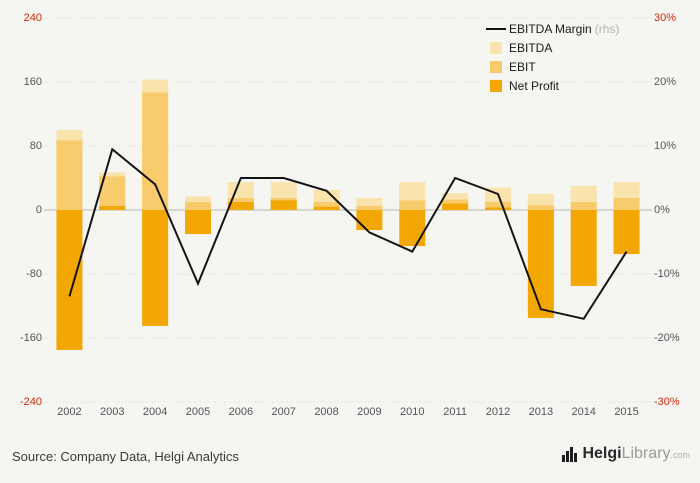 The width and height of the screenshot is (700, 483). What do you see at coordinates (69, 280) in the screenshot?
I see `bar-net-profit-2002` at bounding box center [69, 280].